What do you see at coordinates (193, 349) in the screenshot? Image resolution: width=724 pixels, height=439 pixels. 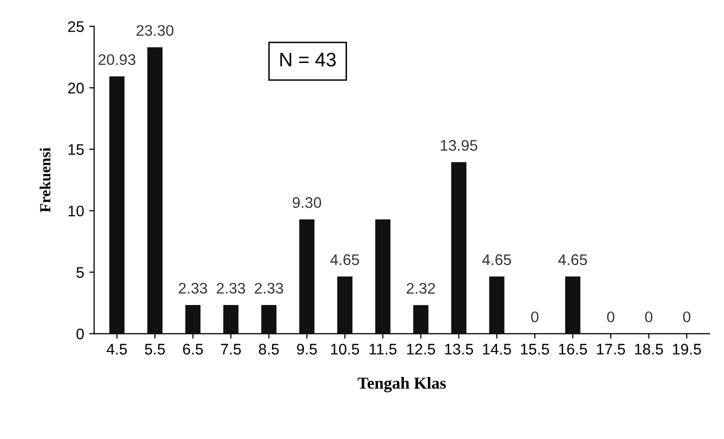 I see `x-tick-label: 6.5` at bounding box center [193, 349].